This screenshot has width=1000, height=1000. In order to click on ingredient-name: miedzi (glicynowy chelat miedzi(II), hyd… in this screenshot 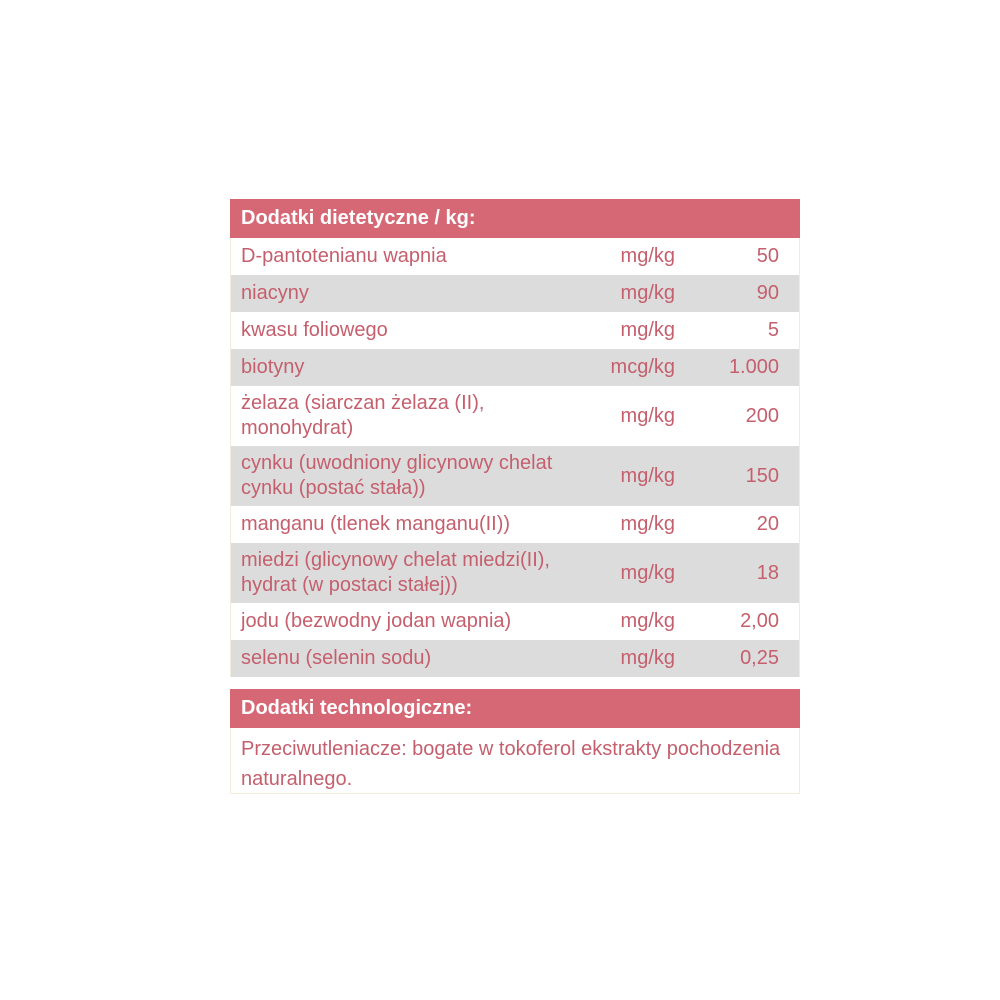, I will do `click(395, 572)`.